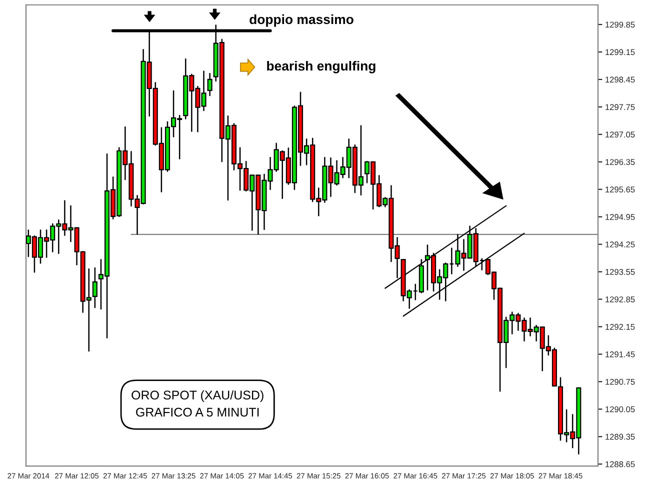 The width and height of the screenshot is (650, 488). What do you see at coordinates (198, 403) in the screenshot?
I see `annotation: ORO SPOT (XAU/USD) GRAFICO A 5 MINUTI` at bounding box center [198, 403].